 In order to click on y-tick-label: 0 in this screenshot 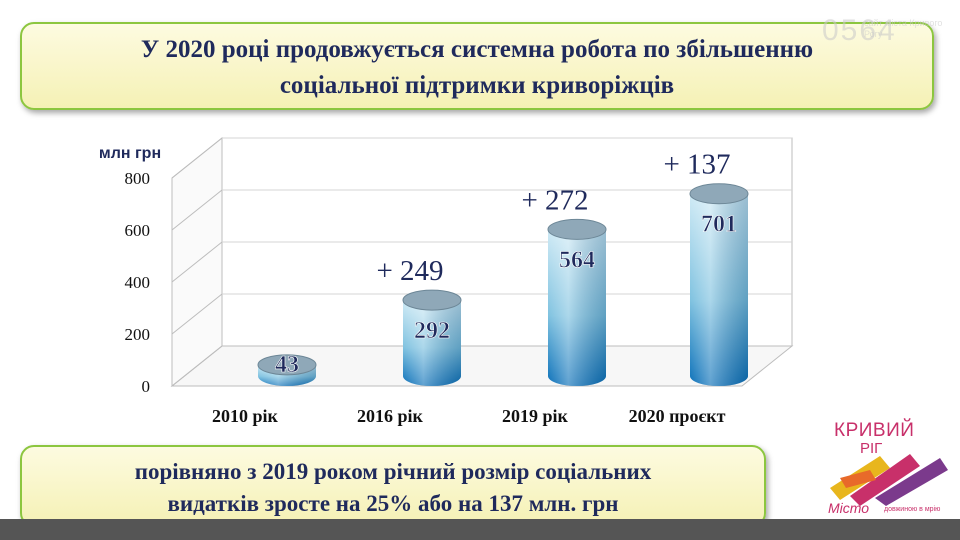, I will do `click(146, 386)`.